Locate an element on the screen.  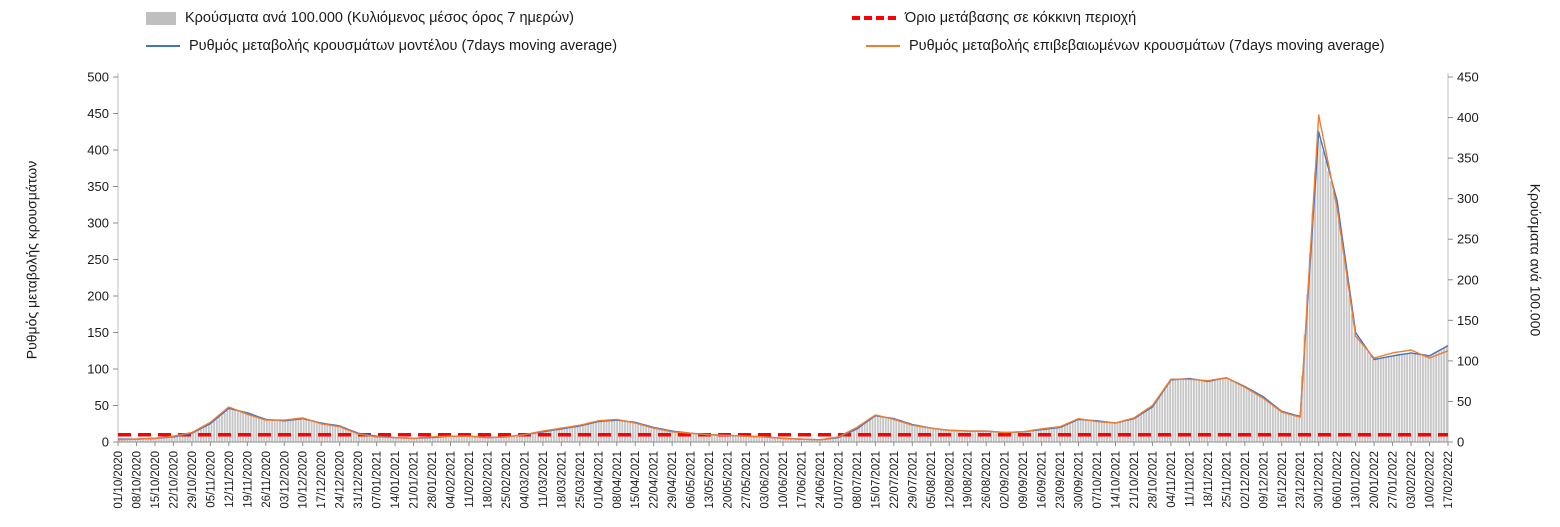
orange-line-swatch-icon is located at coordinates (883, 46).